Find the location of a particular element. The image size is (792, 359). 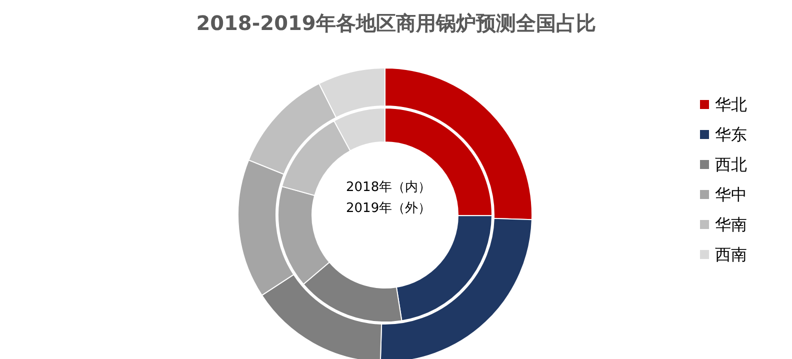

text: 2019年（外） is located at coordinates (389, 208).